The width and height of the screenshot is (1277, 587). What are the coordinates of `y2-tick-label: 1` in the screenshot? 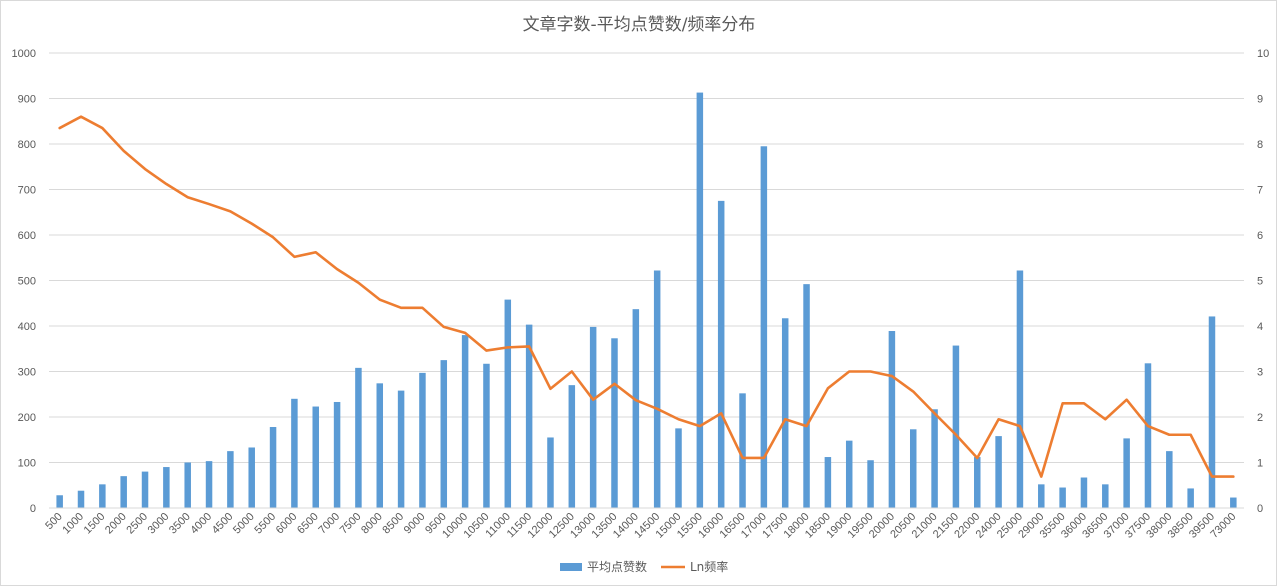 It's located at (1260, 464).